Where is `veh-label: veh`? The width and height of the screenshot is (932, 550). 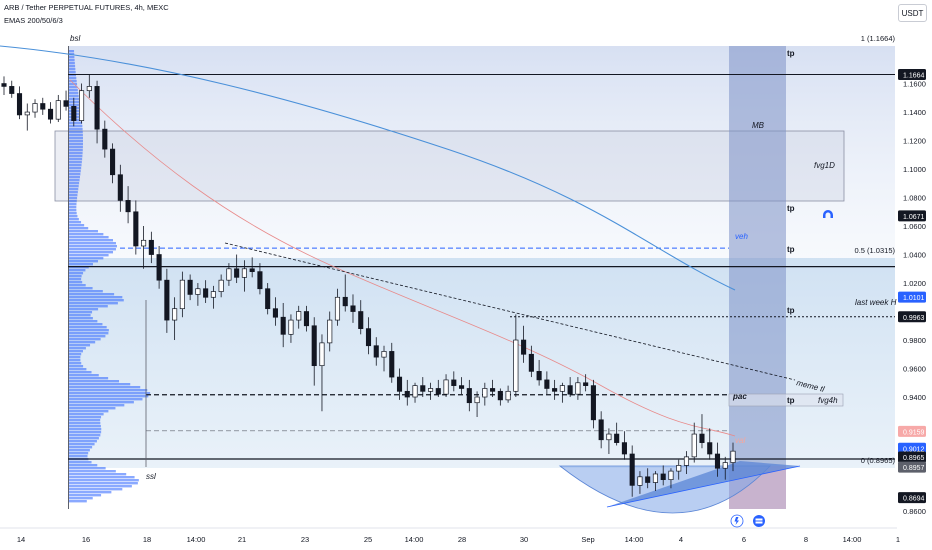 veh-label: veh is located at coordinates (741, 236).